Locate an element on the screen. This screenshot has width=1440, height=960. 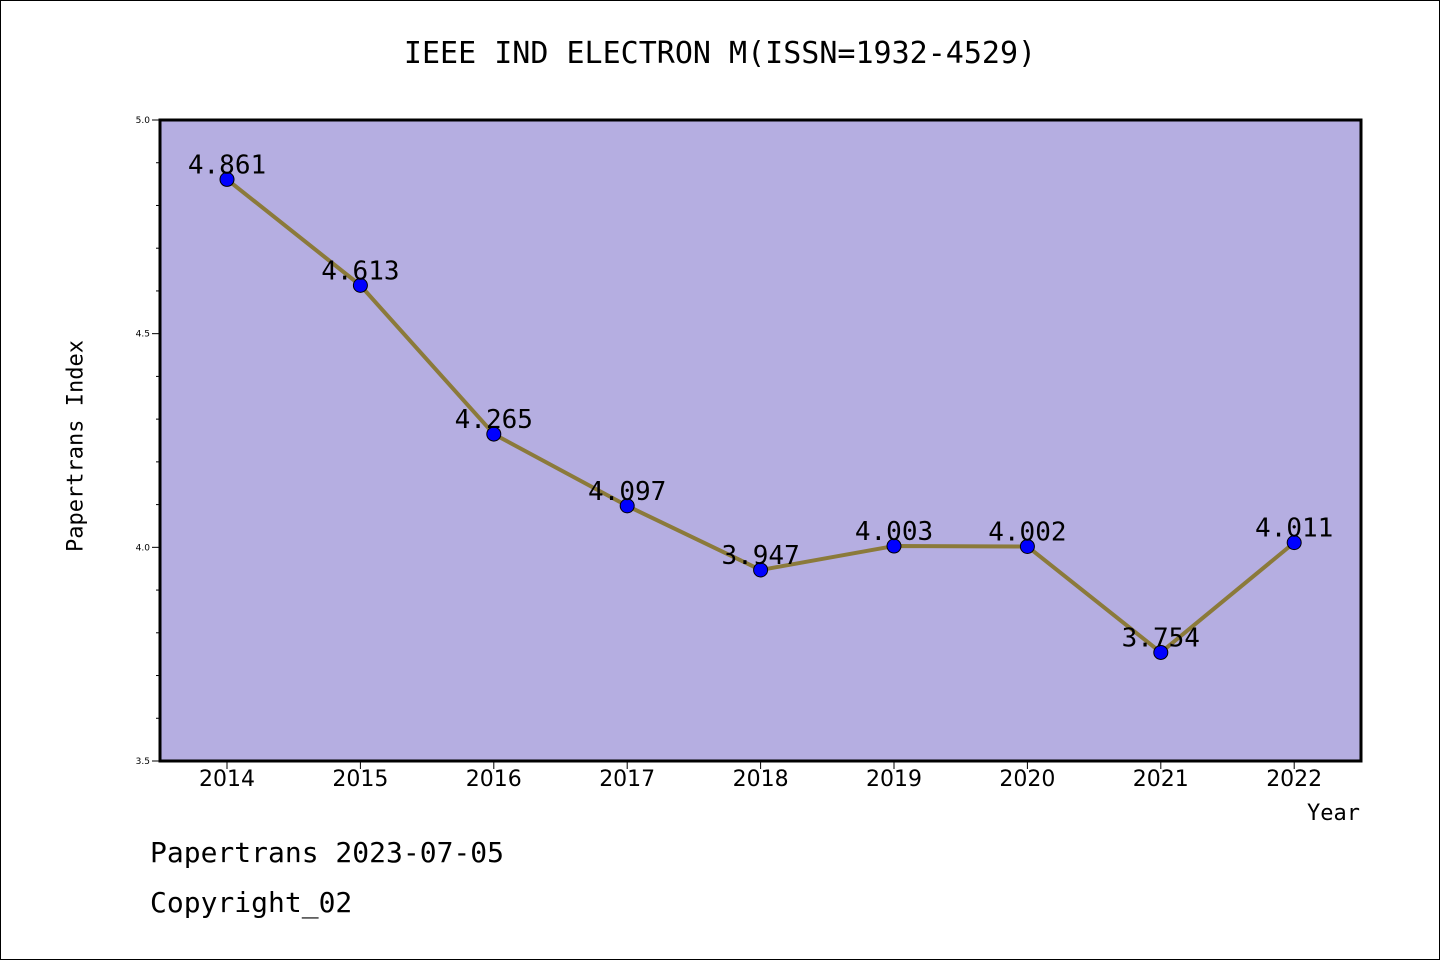
data-label: 3.754 is located at coordinates (1161, 638).